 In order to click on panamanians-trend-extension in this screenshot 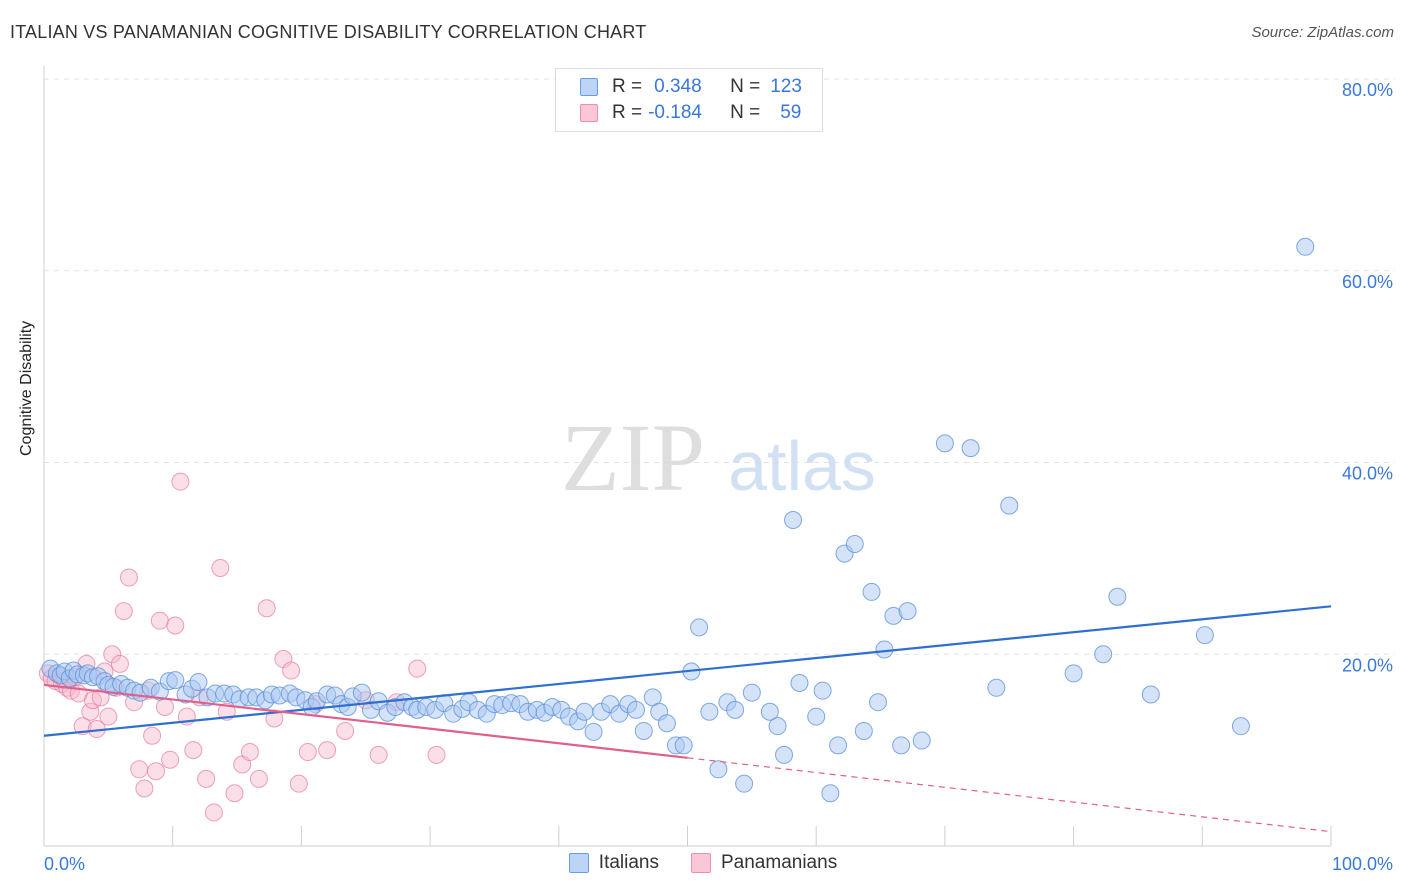, I will do `click(1009, 795)`.